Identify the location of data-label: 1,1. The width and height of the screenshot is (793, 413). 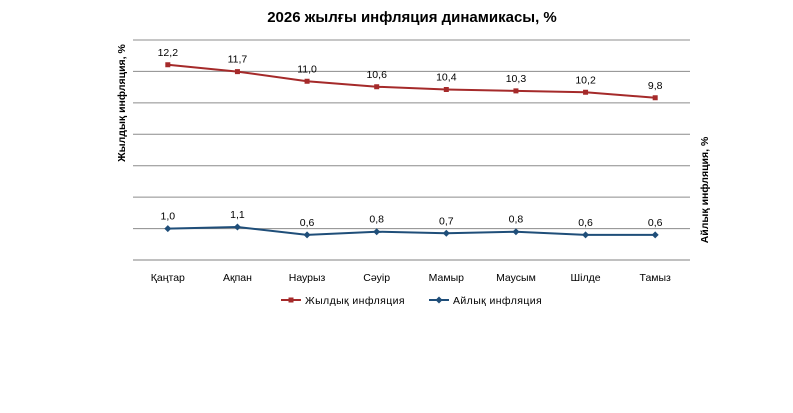
(237, 215).